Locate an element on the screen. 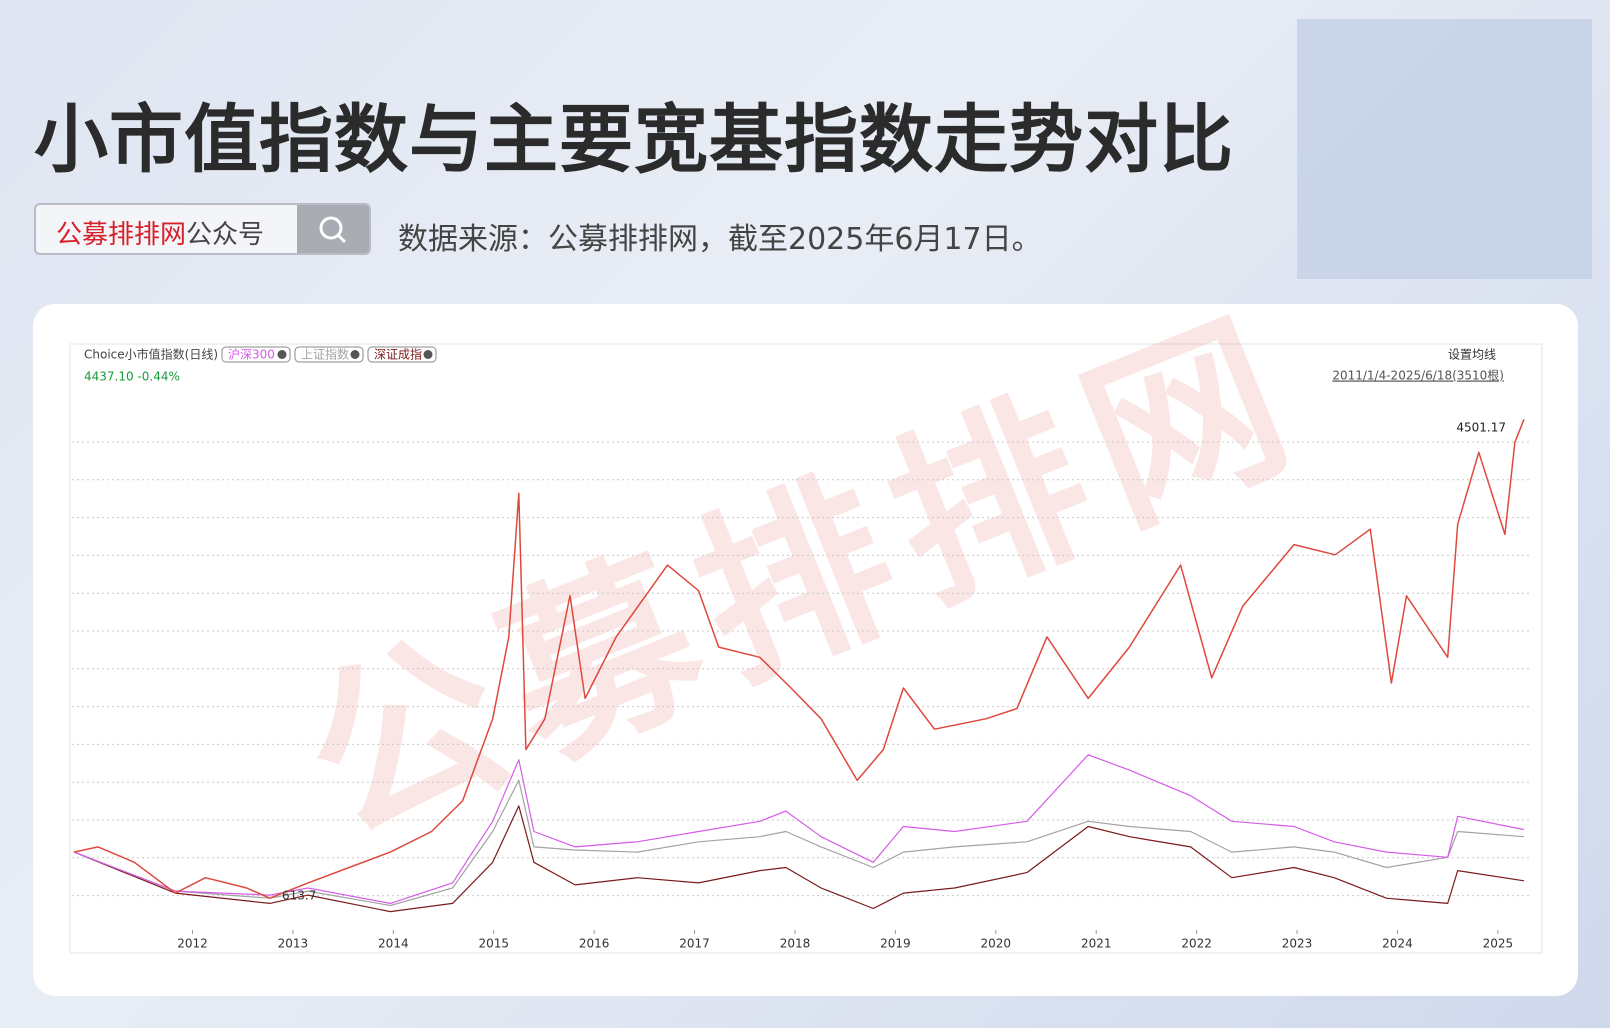 The image size is (1610, 1028). annotation: 4501.17 is located at coordinates (1481, 428).